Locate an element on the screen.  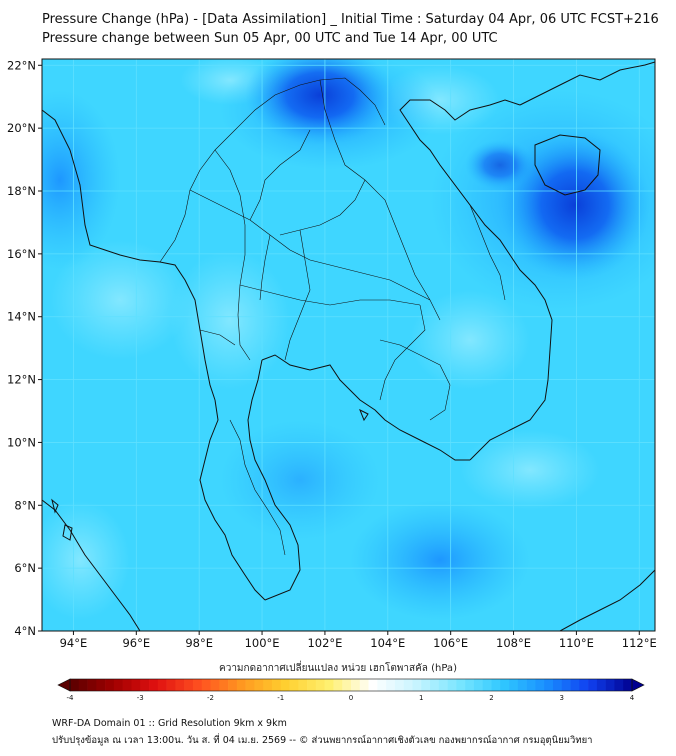
colorbar-tick-label: -4 is located at coordinates (71, 698).